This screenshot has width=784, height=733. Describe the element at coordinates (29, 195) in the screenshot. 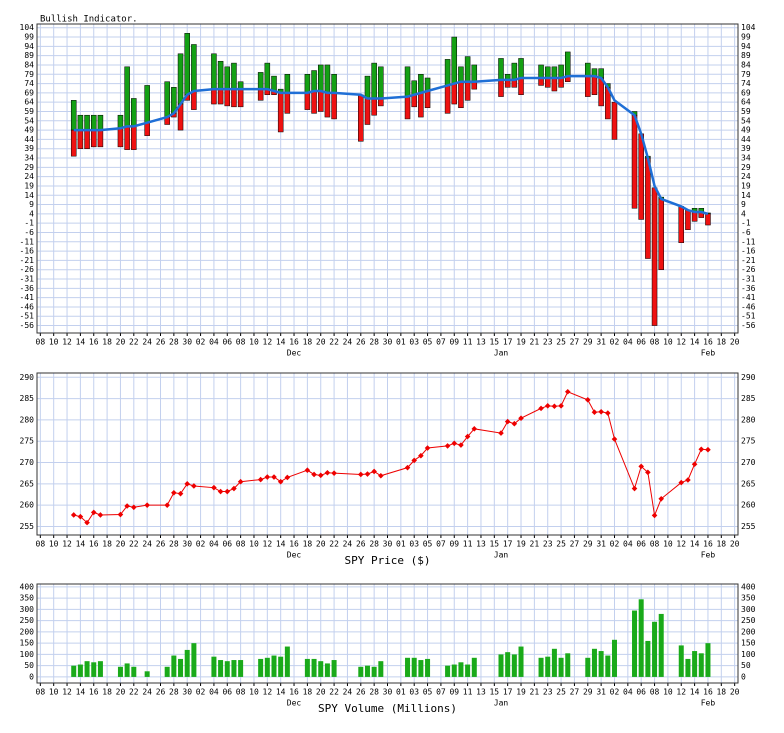

I see `y-tick-label: 14` at that location.